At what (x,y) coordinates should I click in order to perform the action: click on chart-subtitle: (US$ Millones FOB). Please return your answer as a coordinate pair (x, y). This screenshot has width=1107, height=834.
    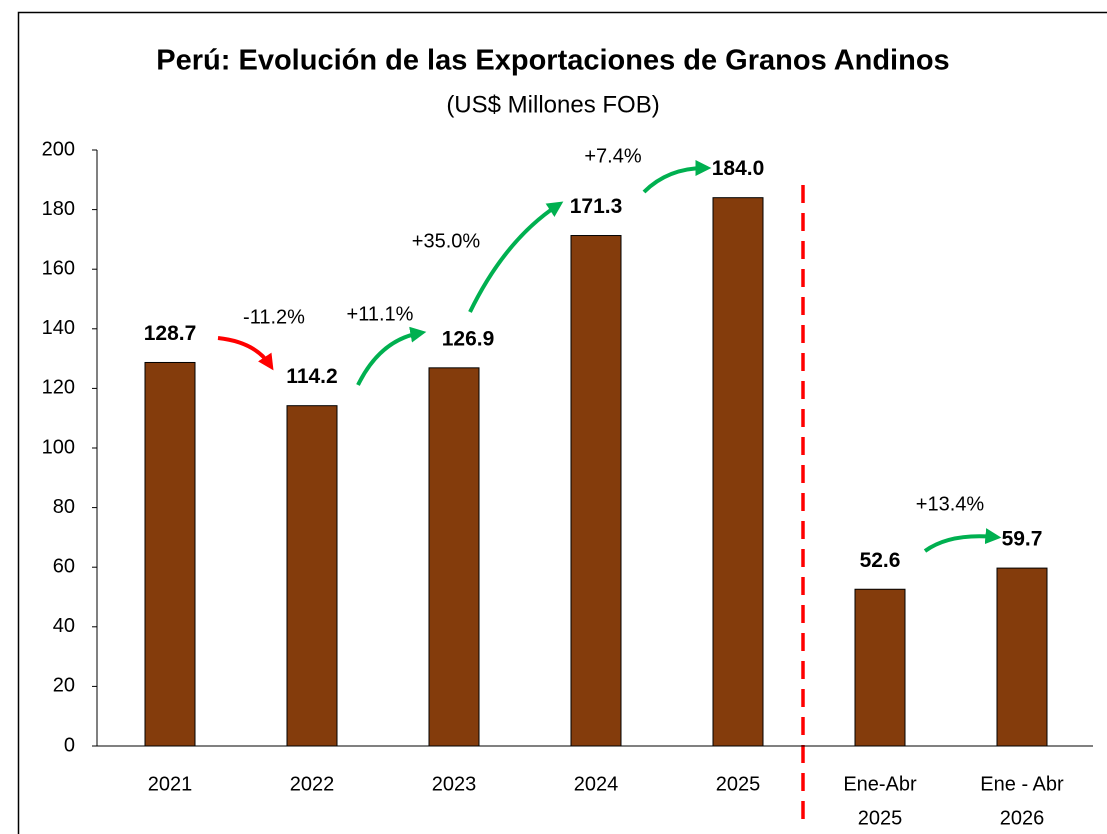
    Looking at the image, I should click on (552, 104).